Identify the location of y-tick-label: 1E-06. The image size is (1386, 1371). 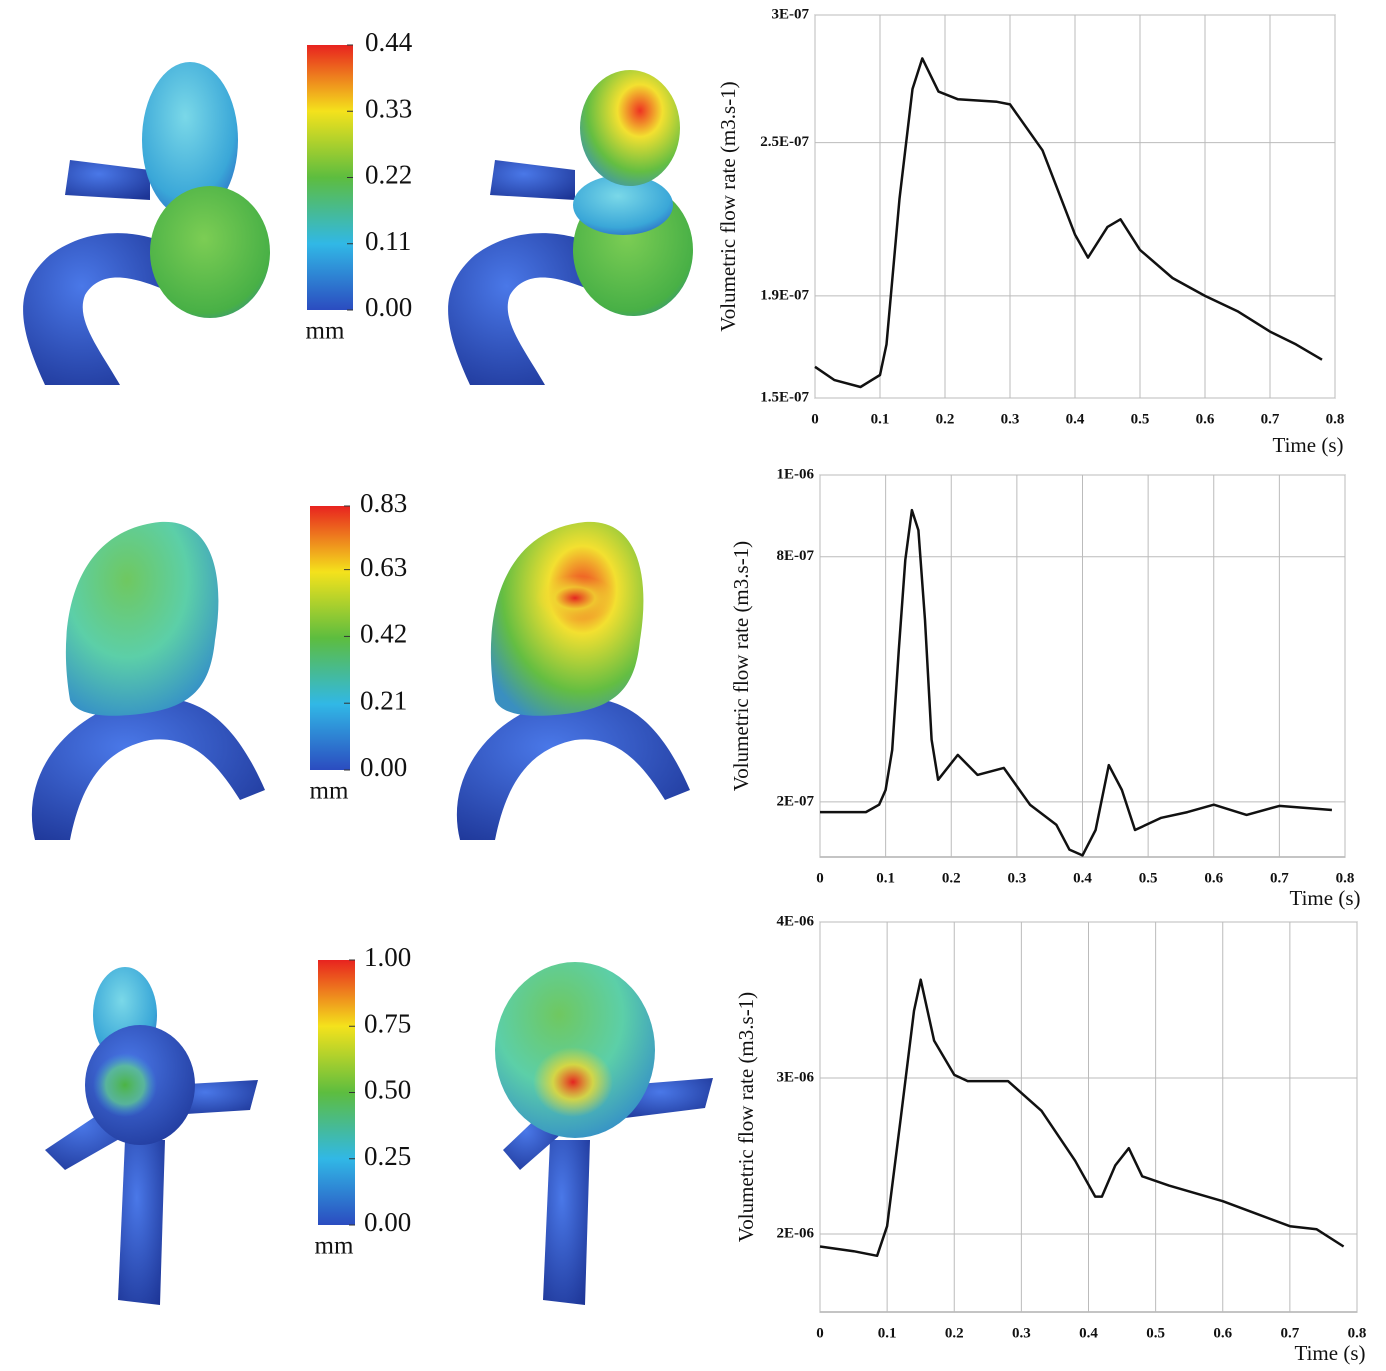
(796, 474).